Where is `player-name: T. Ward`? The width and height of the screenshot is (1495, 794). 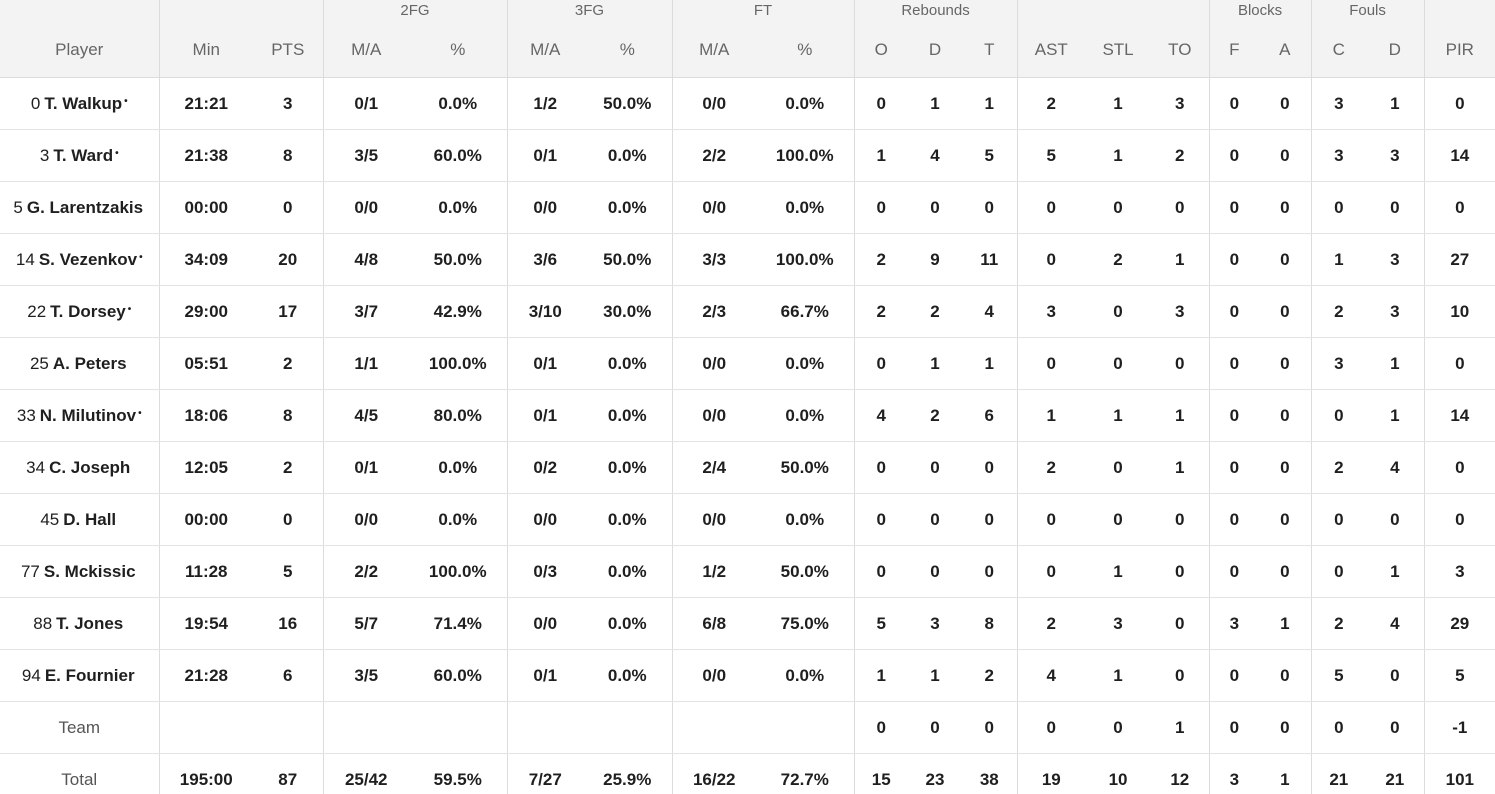 player-name: T. Ward is located at coordinates (83, 155).